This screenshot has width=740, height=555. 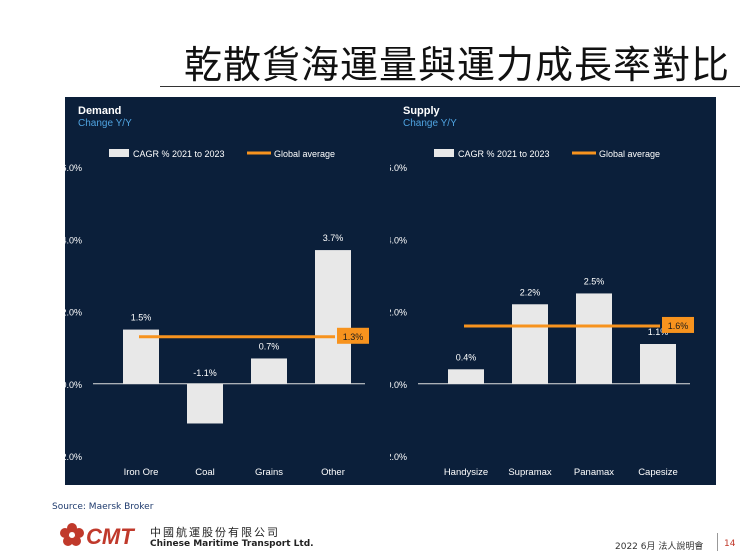 What do you see at coordinates (466, 472) in the screenshot?
I see `x-tick-label: Handysize` at bounding box center [466, 472].